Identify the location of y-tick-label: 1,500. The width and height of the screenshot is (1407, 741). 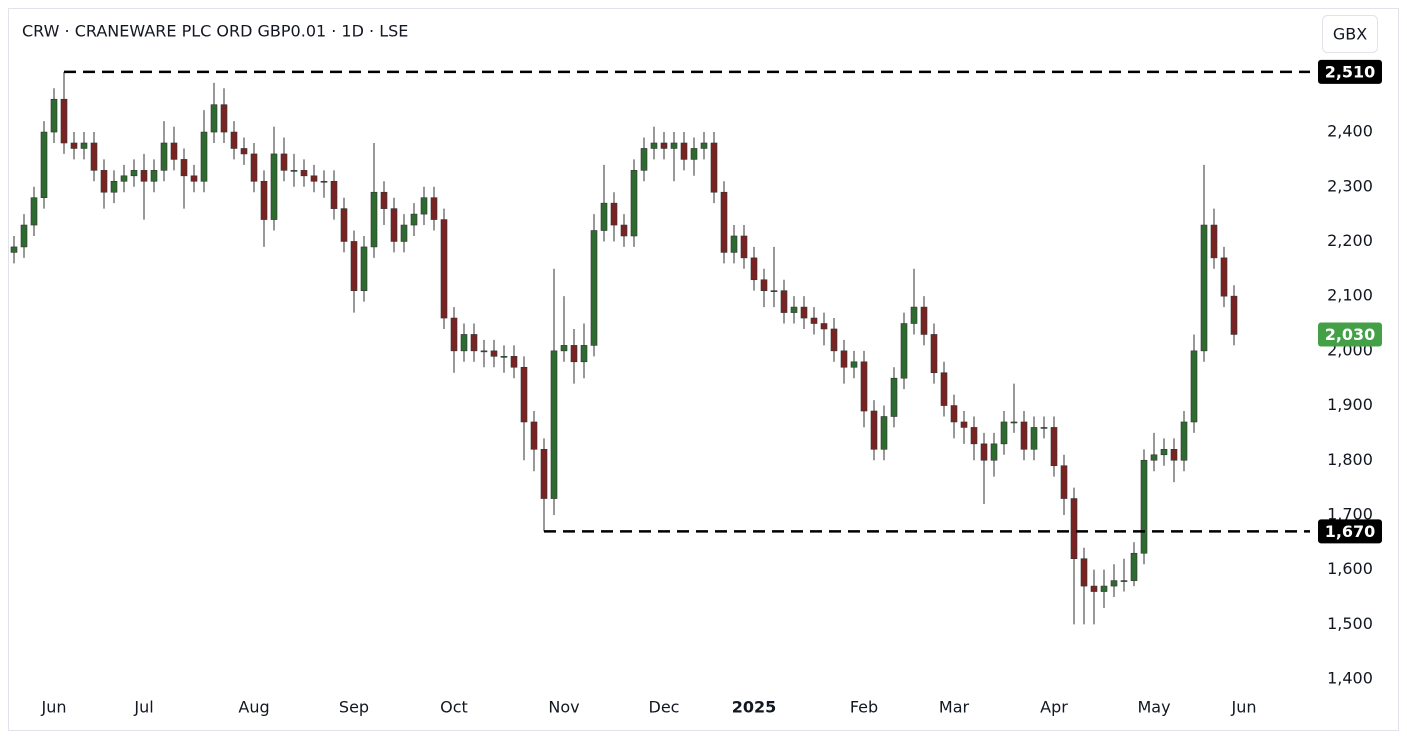
(1350, 623).